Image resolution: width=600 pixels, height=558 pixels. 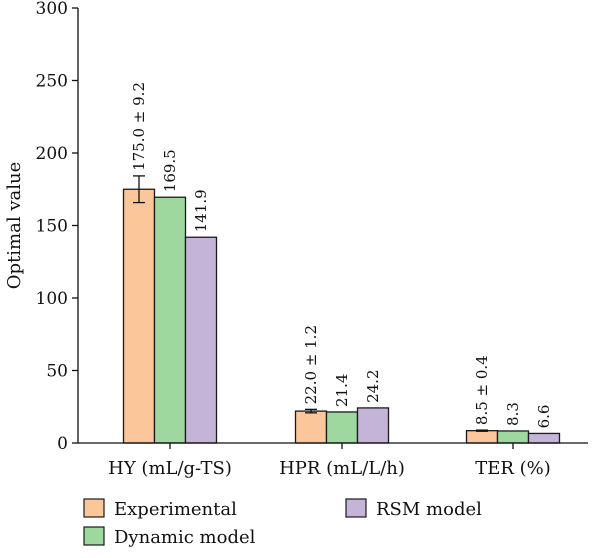 I want to click on legend: Experimental Dynamic model RSM model, so click(x=282, y=523).